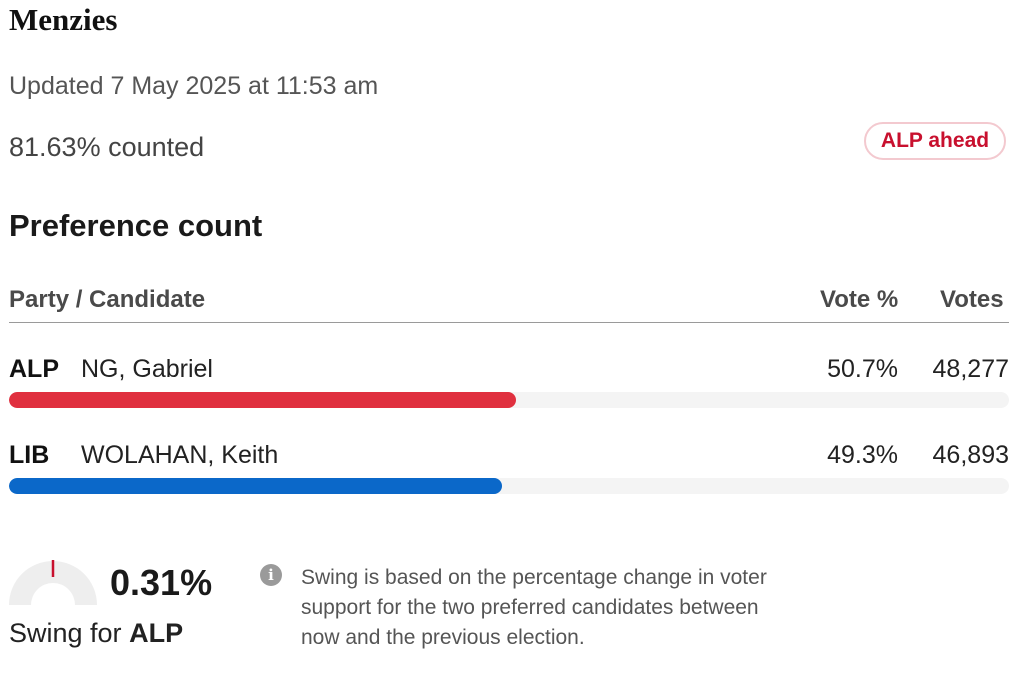 Image resolution: width=1024 pixels, height=686 pixels. I want to click on header-divider, so click(509, 322).